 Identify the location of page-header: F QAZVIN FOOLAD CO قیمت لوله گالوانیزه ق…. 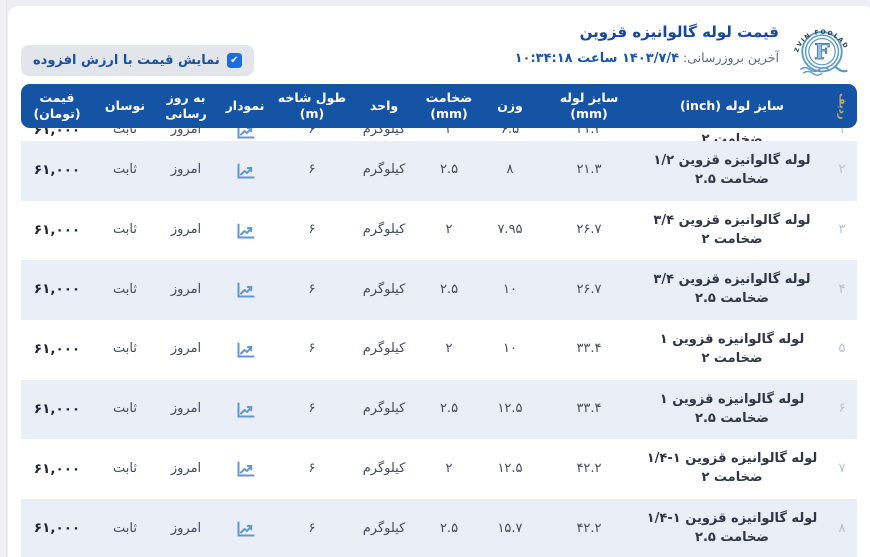
(439, 43).